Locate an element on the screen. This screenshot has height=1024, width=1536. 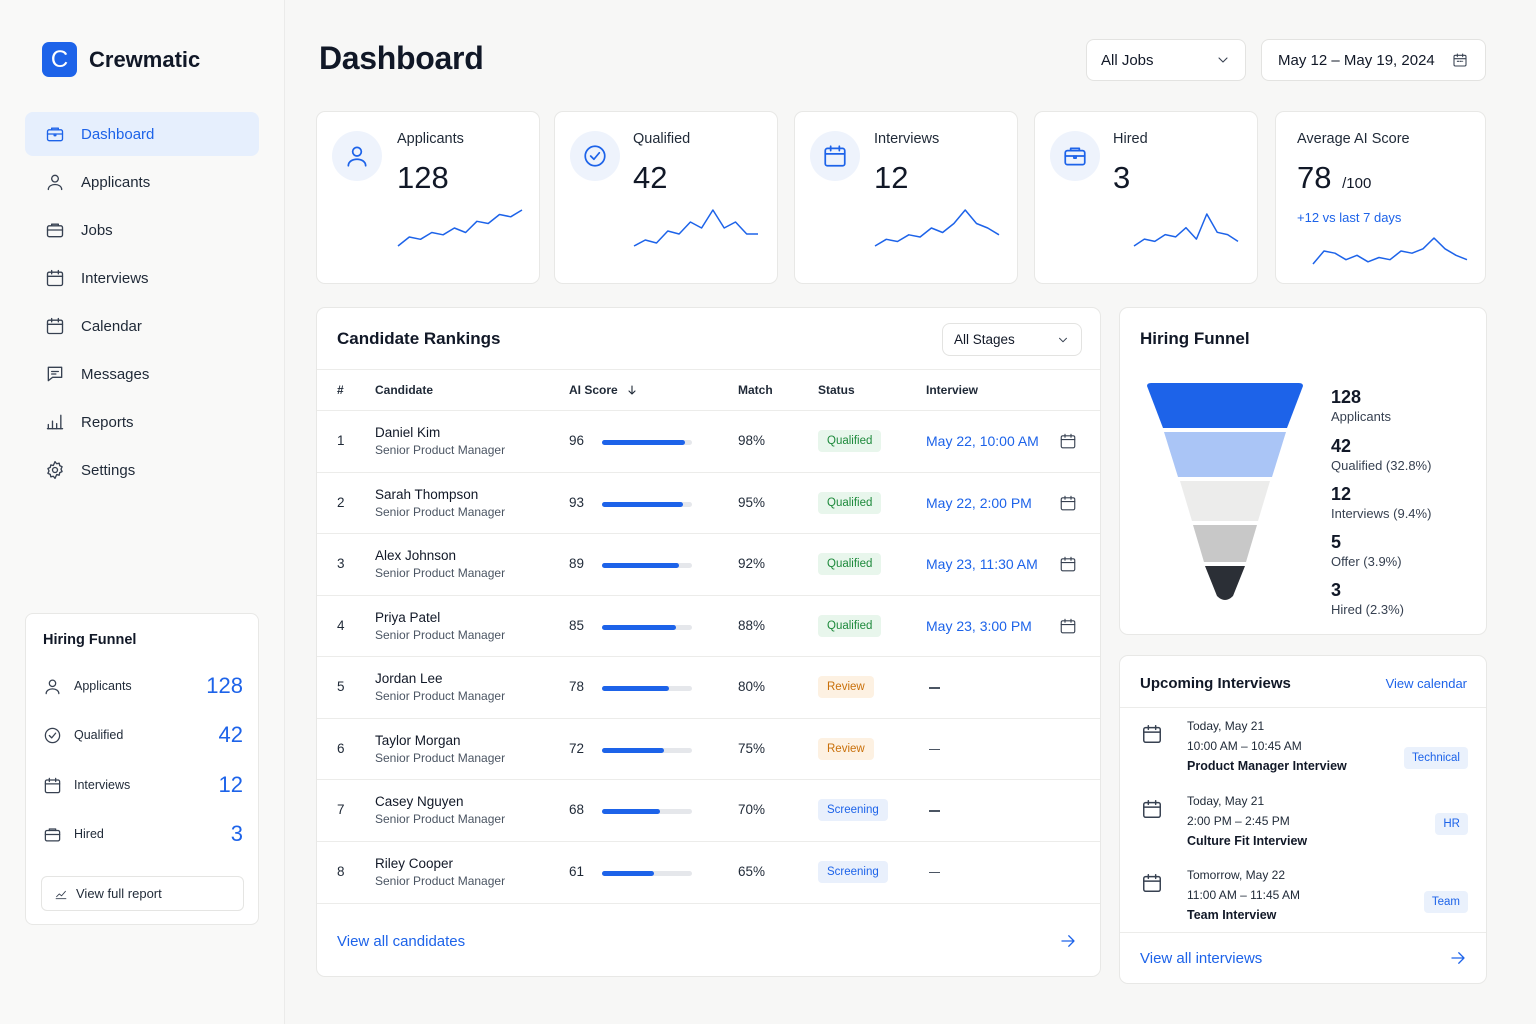
ai-score-value: 72 is located at coordinates (577, 748).